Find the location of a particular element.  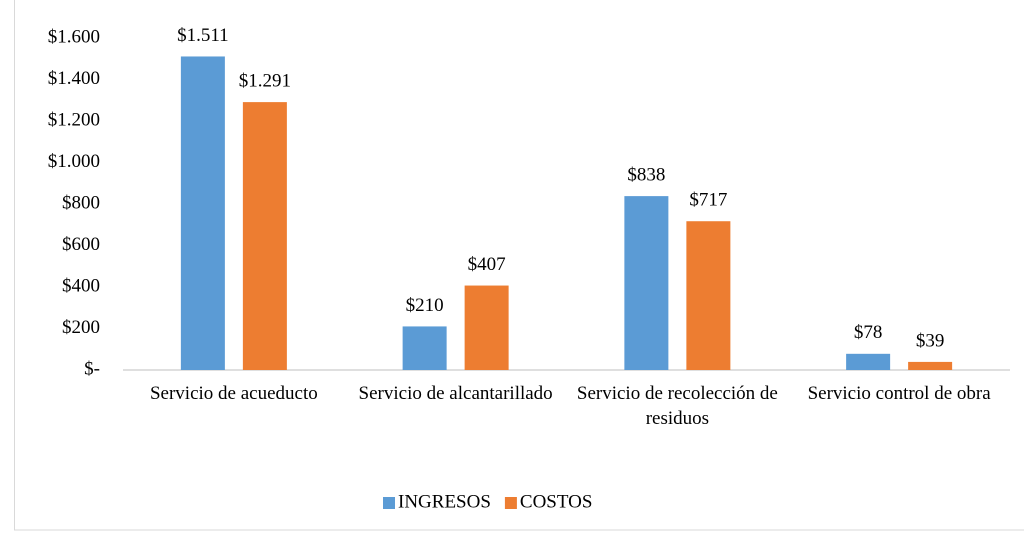

data-label: $838 is located at coordinates (646, 174).